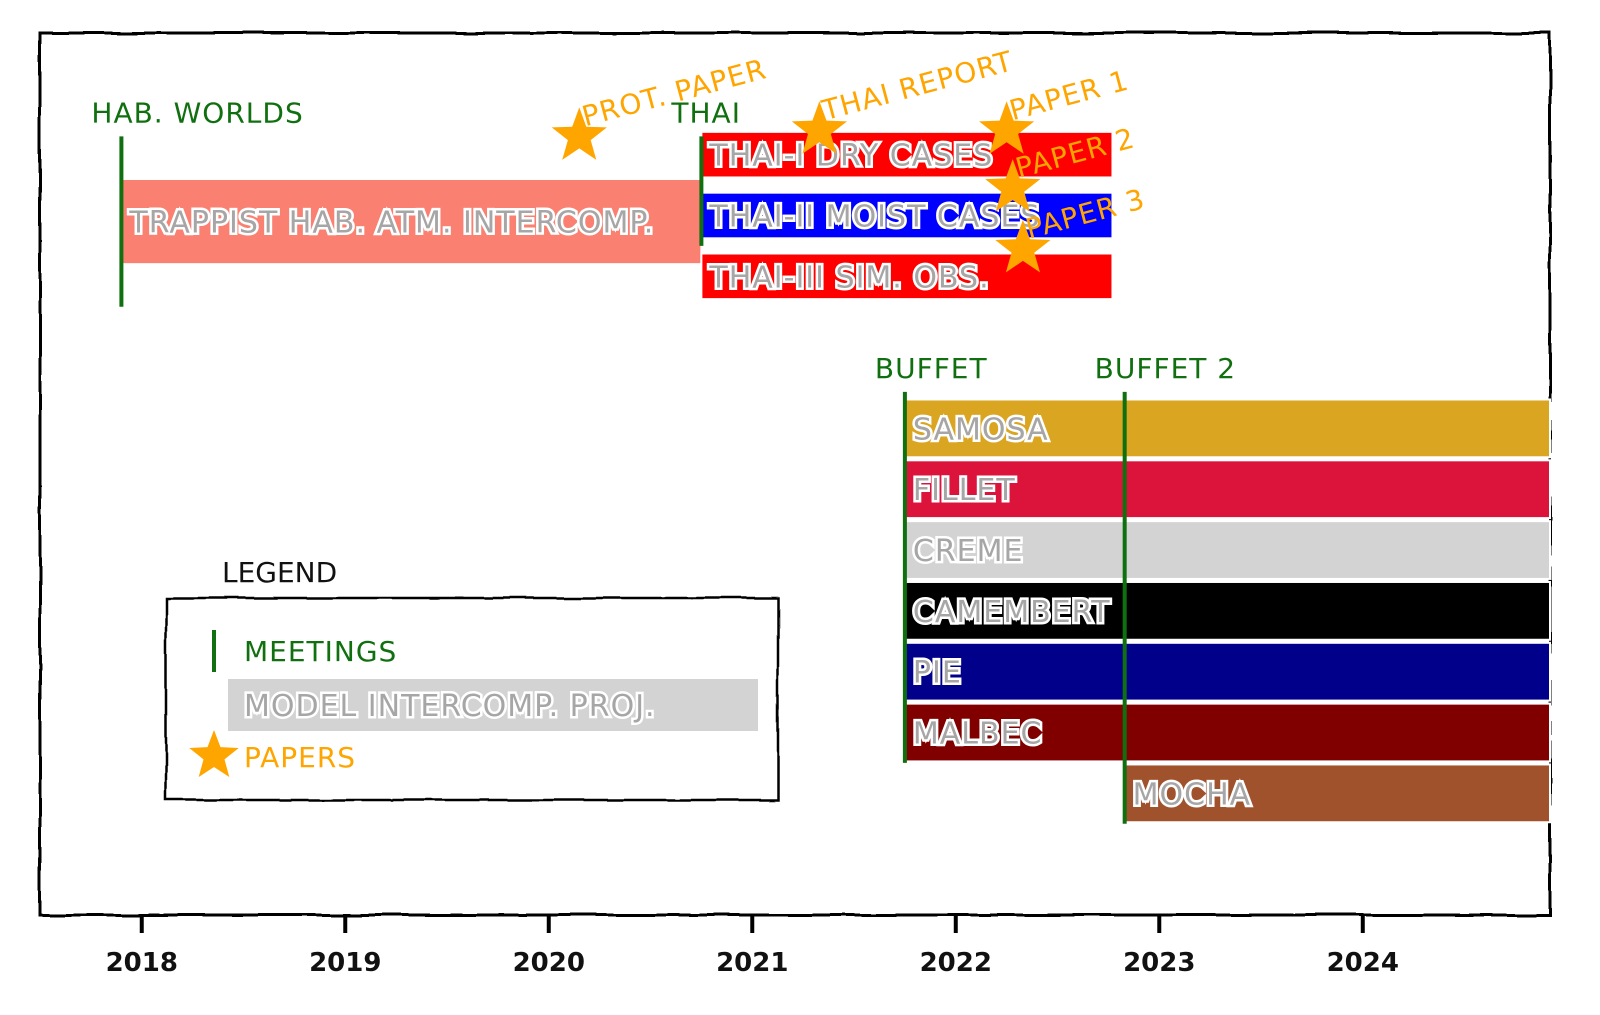 This screenshot has height=1015, width=1600. What do you see at coordinates (1337, 793) in the screenshot?
I see `bar-mocha` at bounding box center [1337, 793].